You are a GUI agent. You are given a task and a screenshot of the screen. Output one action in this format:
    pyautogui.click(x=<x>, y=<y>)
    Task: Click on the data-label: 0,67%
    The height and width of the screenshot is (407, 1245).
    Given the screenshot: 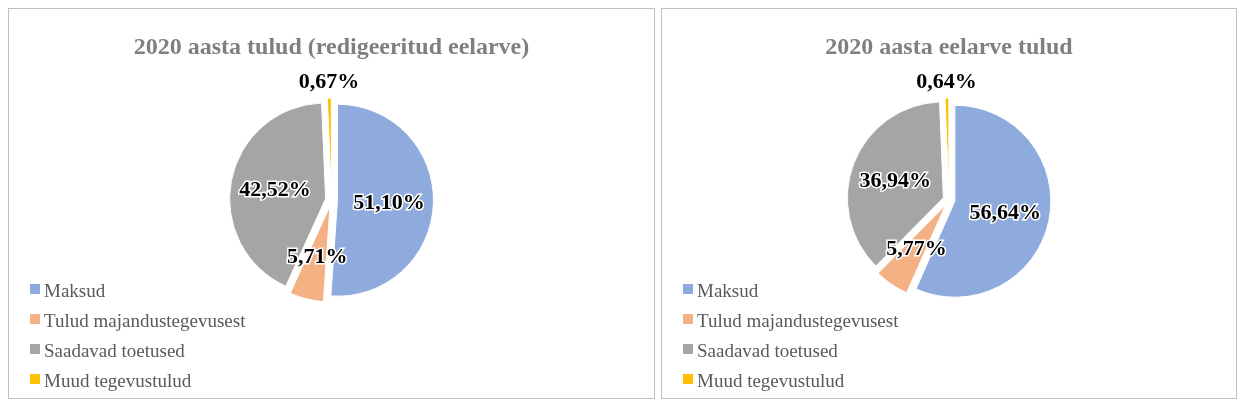 What is the action you would take?
    pyautogui.click(x=329, y=80)
    